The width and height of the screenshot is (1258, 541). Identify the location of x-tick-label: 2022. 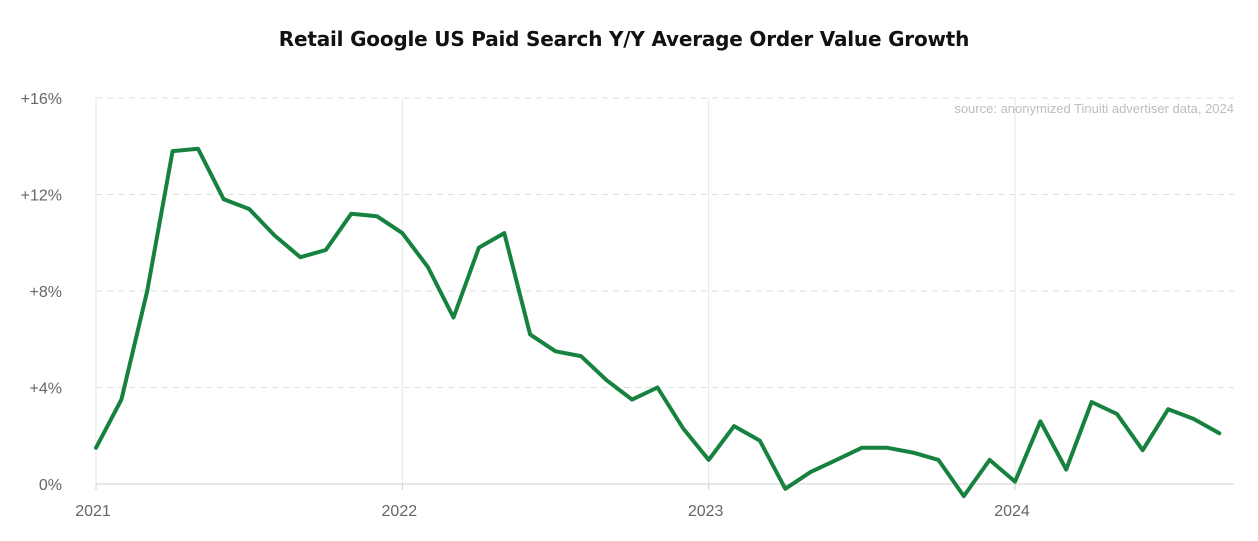
(400, 511).